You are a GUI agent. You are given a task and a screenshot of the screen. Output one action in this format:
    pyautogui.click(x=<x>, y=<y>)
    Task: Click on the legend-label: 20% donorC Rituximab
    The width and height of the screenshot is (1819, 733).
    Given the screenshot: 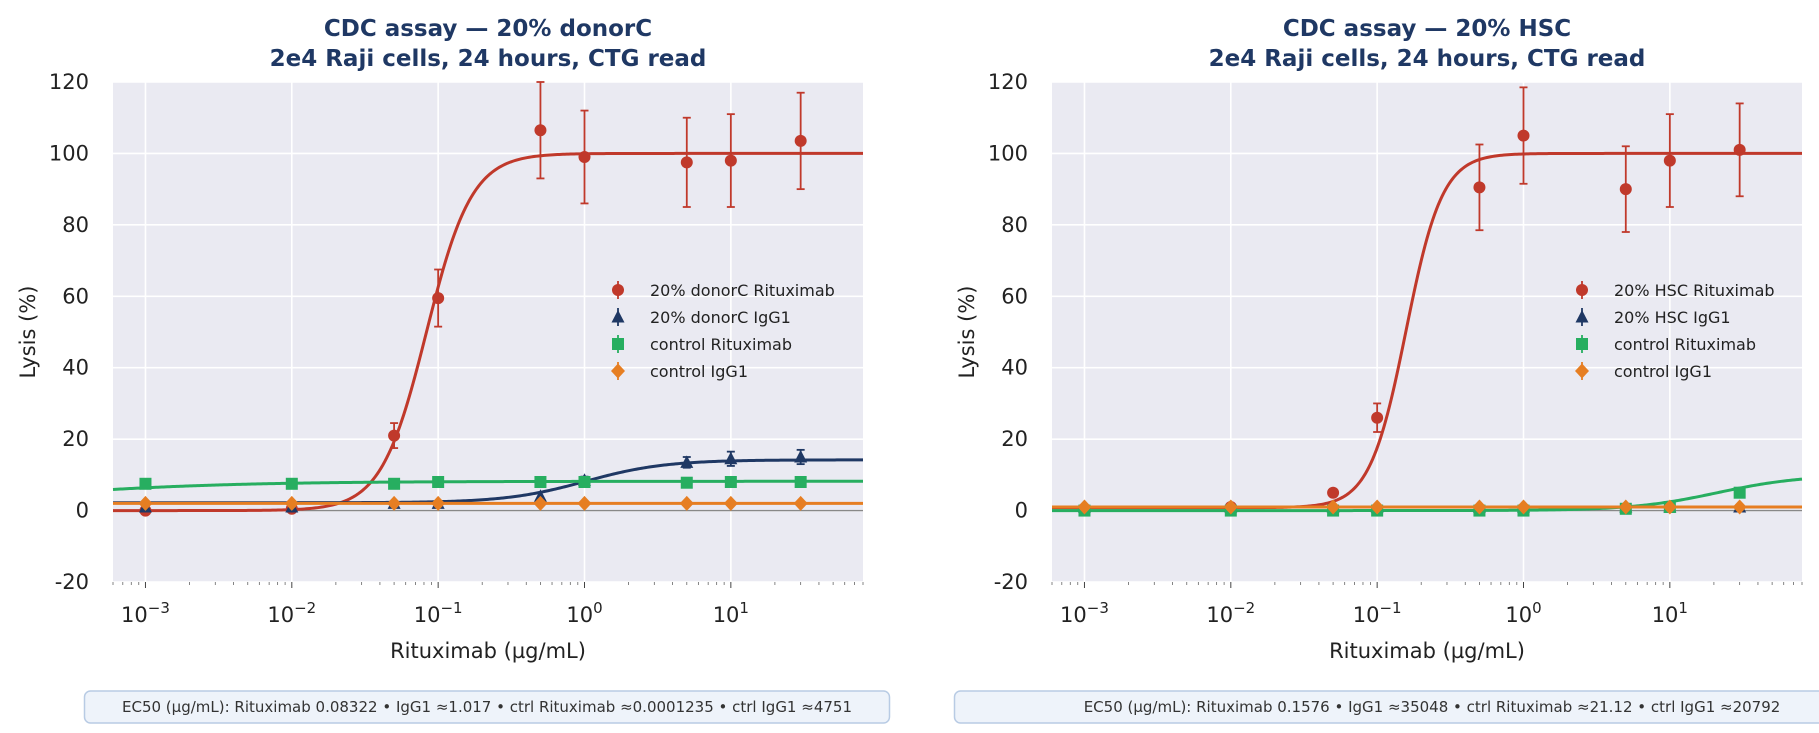 What is the action you would take?
    pyautogui.click(x=742, y=290)
    